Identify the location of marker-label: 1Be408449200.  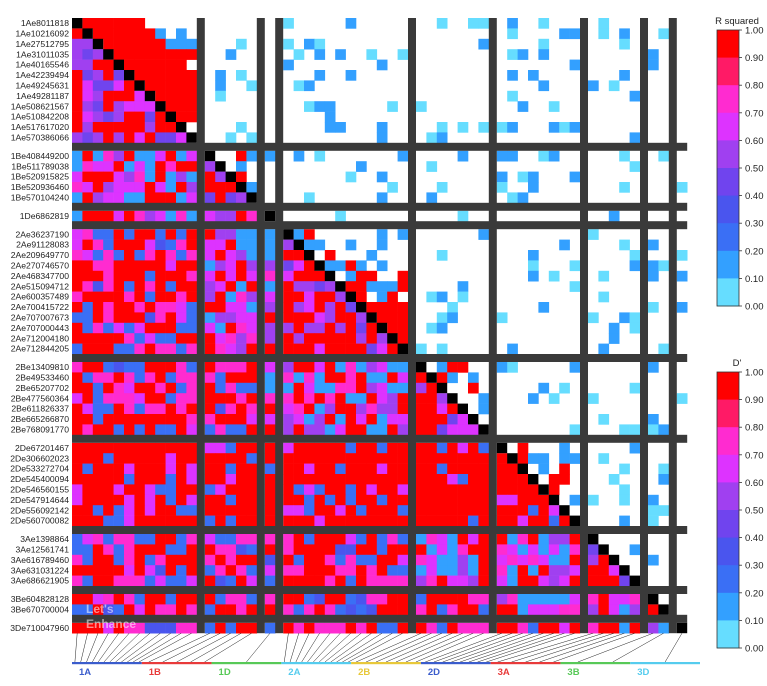
(40, 156).